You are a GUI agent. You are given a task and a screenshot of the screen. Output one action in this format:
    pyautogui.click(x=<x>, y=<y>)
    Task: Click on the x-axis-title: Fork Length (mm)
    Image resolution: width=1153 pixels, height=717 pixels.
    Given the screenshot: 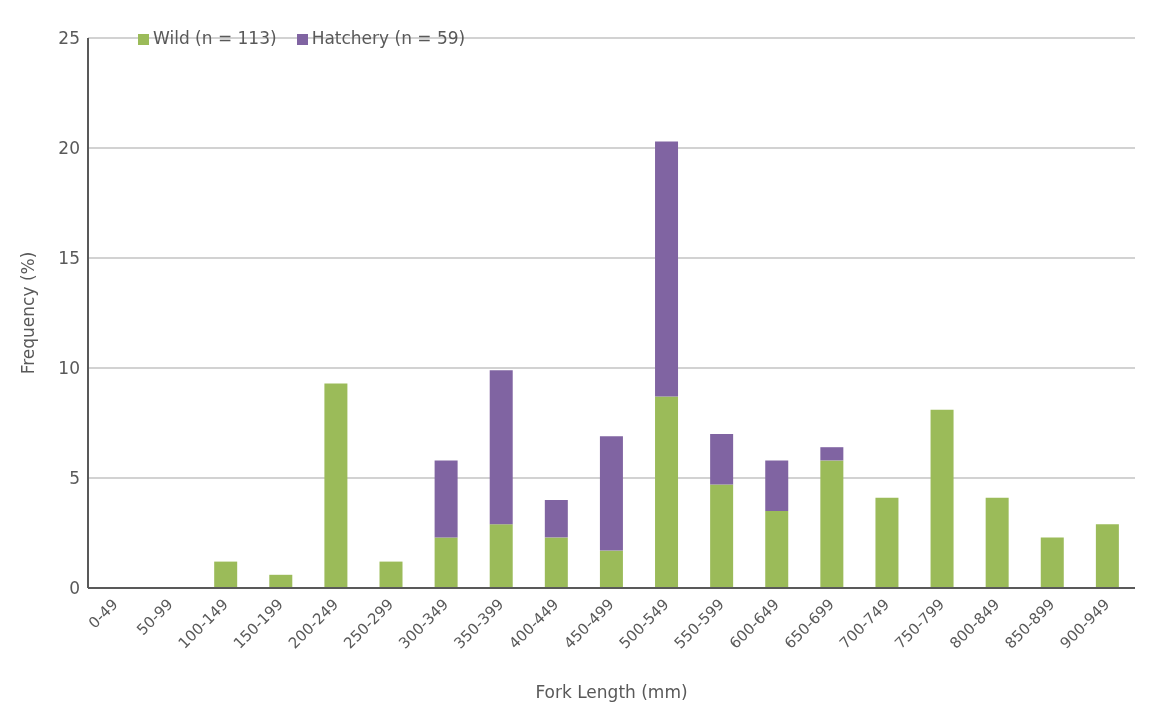 What is the action you would take?
    pyautogui.click(x=611, y=692)
    